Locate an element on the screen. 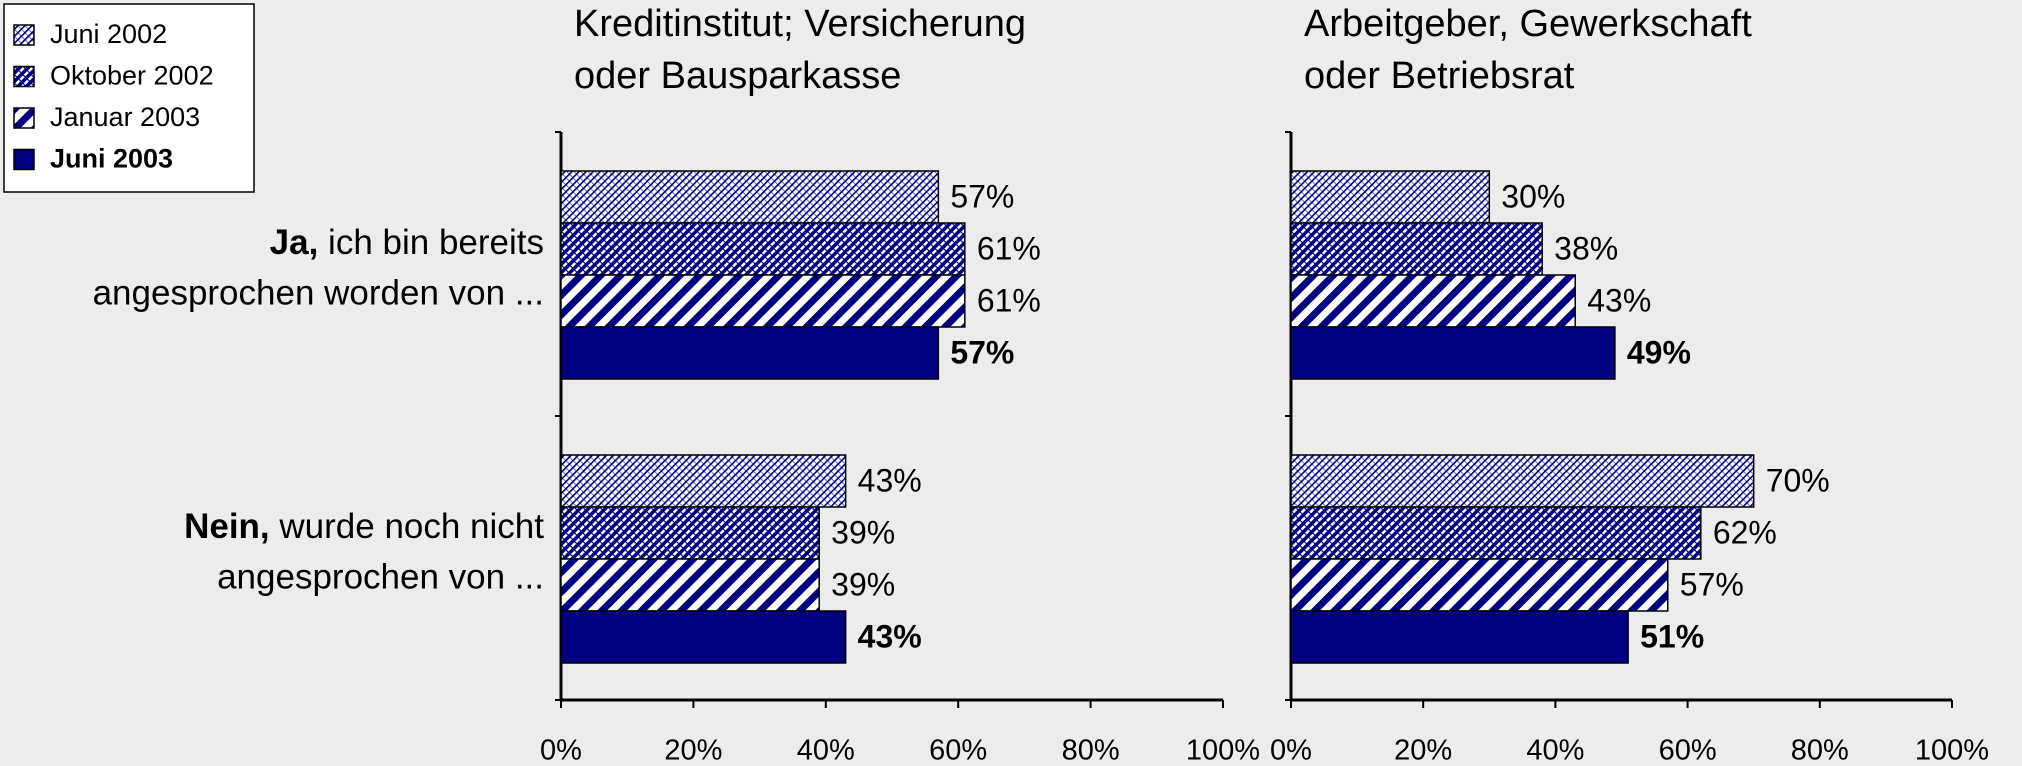 The image size is (2022, 766). chart-title: oder Bausparkasse is located at coordinates (737, 76).